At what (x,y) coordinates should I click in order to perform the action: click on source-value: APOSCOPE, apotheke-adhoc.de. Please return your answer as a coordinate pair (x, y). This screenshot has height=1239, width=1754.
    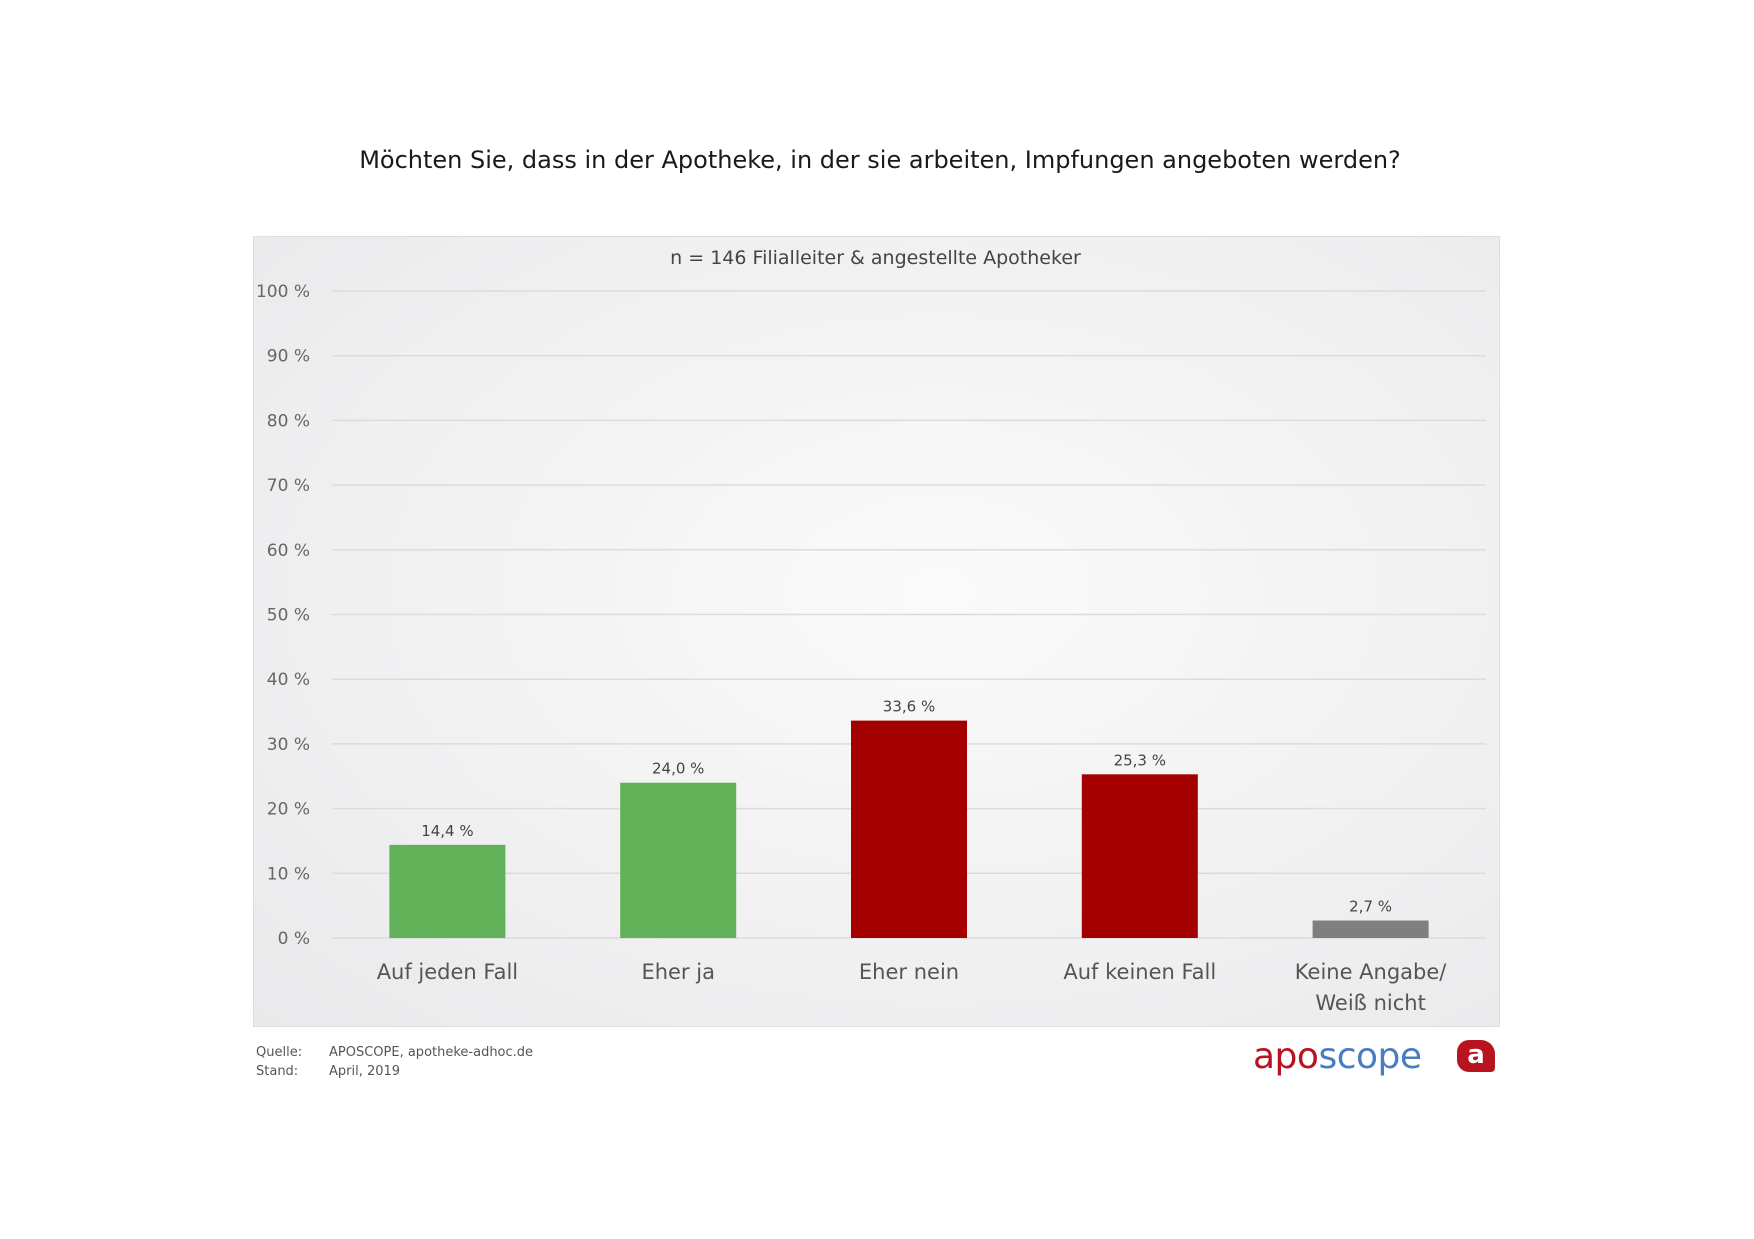
    Looking at the image, I should click on (431, 1052).